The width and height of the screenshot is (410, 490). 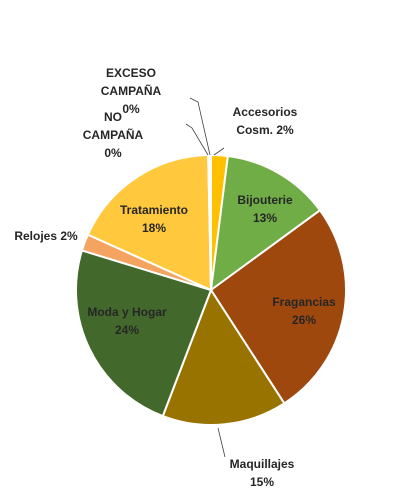 What do you see at coordinates (210, 222) in the screenshot?
I see `pie-slice-exceso-campana` at bounding box center [210, 222].